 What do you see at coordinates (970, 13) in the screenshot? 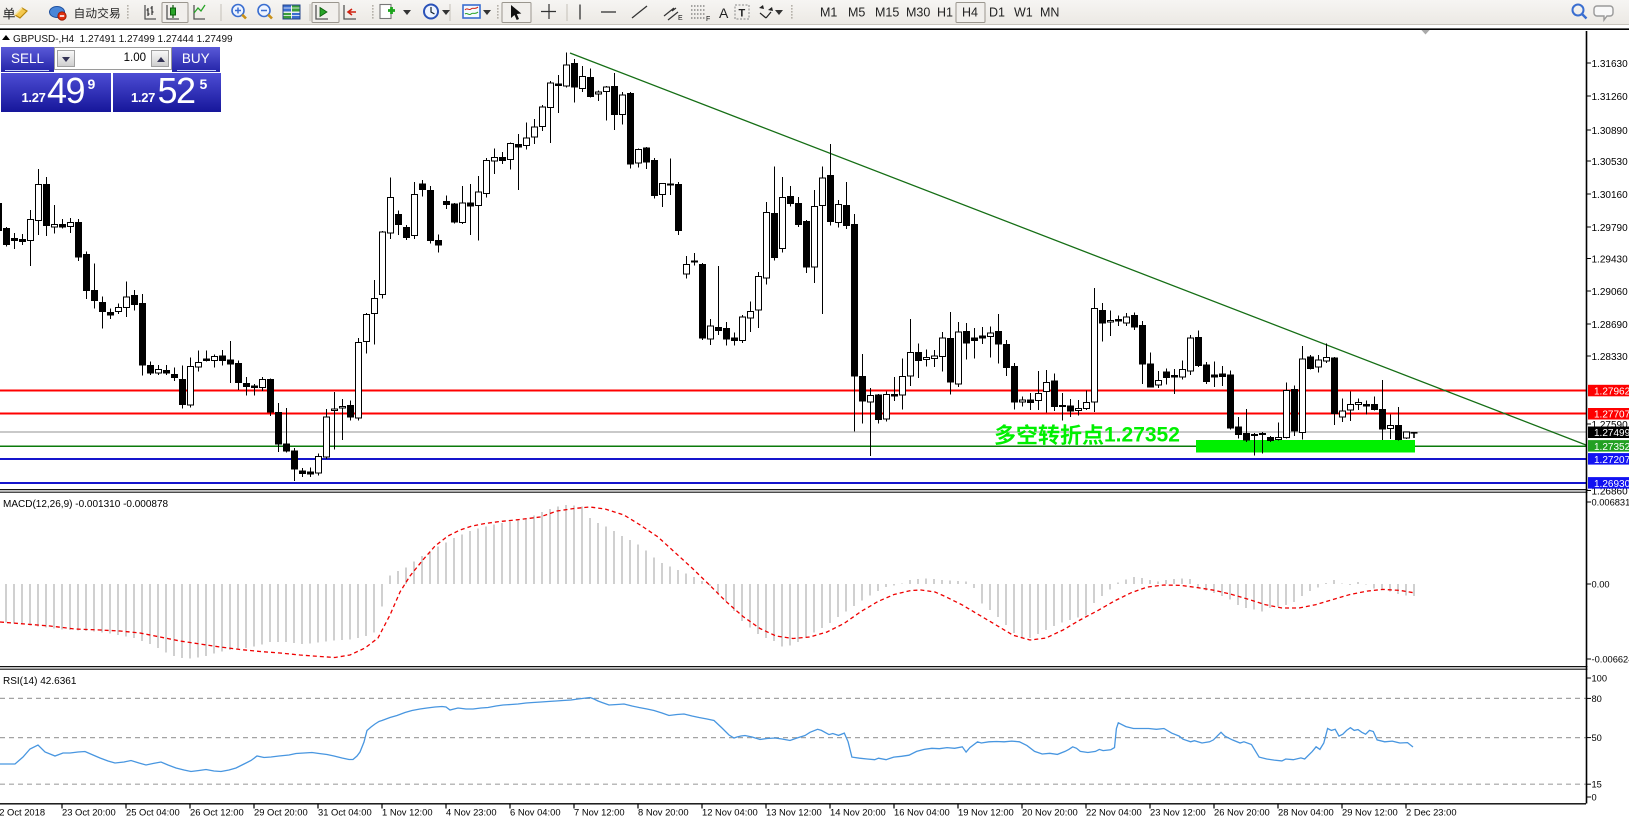
I see `svg-text: H4` at bounding box center [970, 13].